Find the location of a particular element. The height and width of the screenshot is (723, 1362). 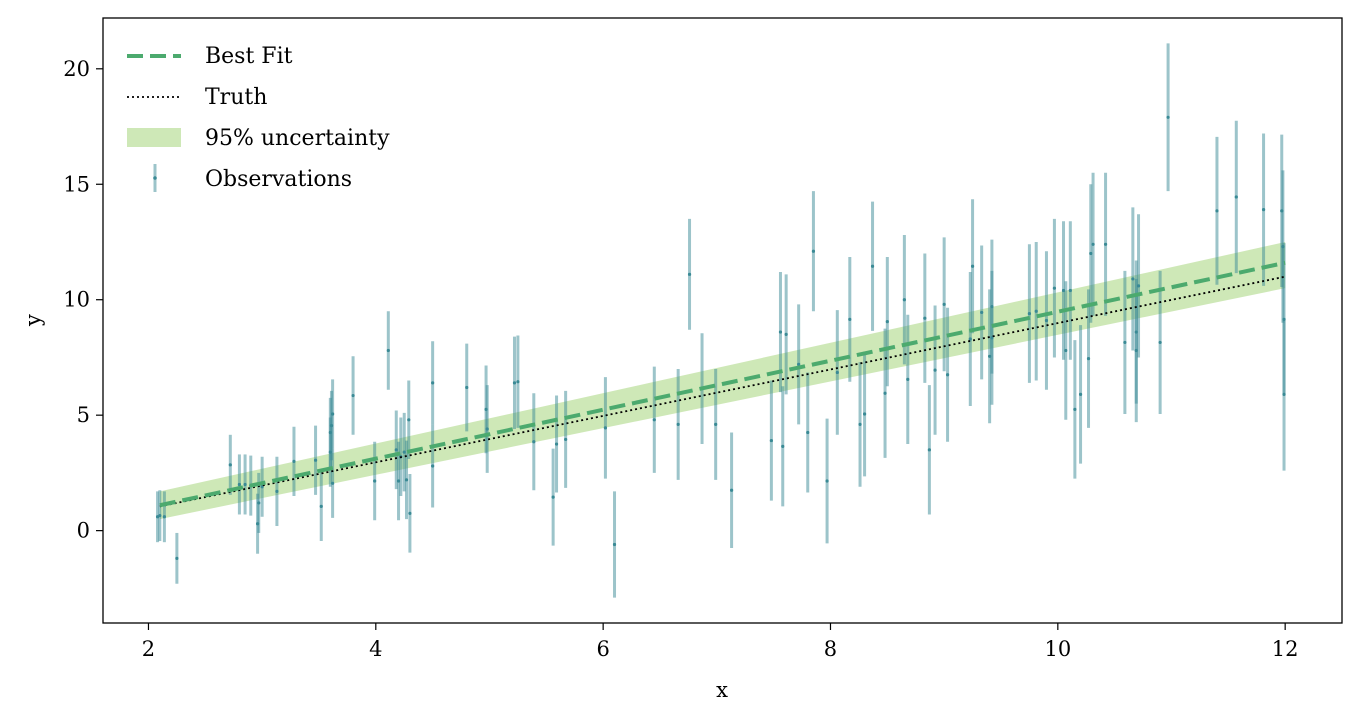

x-tick-label-8: 8 is located at coordinates (830, 649).